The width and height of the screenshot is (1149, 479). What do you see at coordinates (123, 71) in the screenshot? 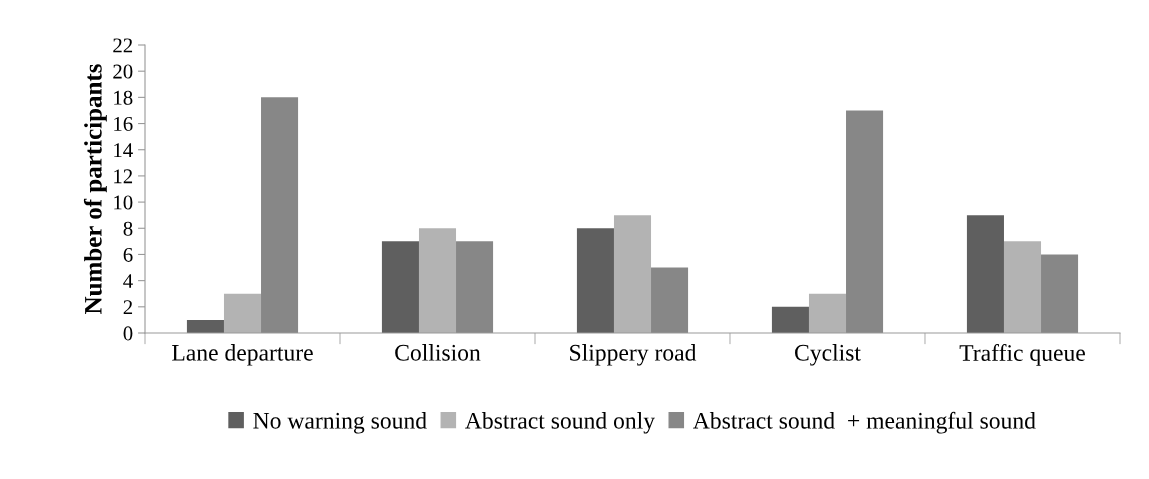
I see `y-tick-label: 20` at bounding box center [123, 71].